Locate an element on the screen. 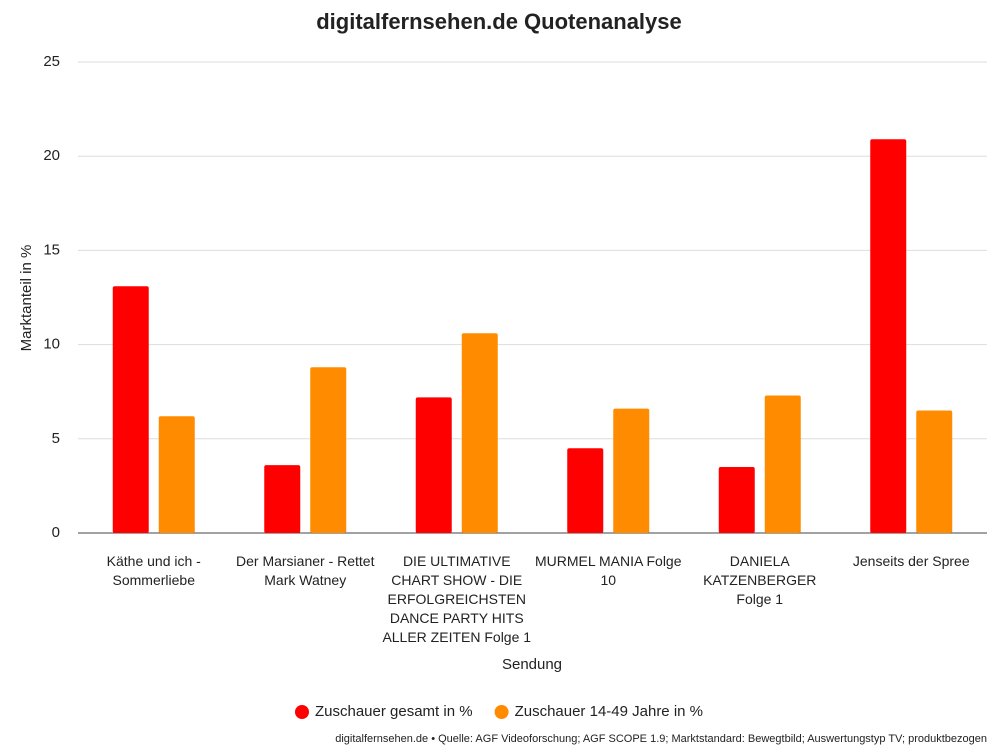 This screenshot has width=999, height=749. x-tick-label: DANIELA KATZENBERGER Folge 1 is located at coordinates (760, 580).